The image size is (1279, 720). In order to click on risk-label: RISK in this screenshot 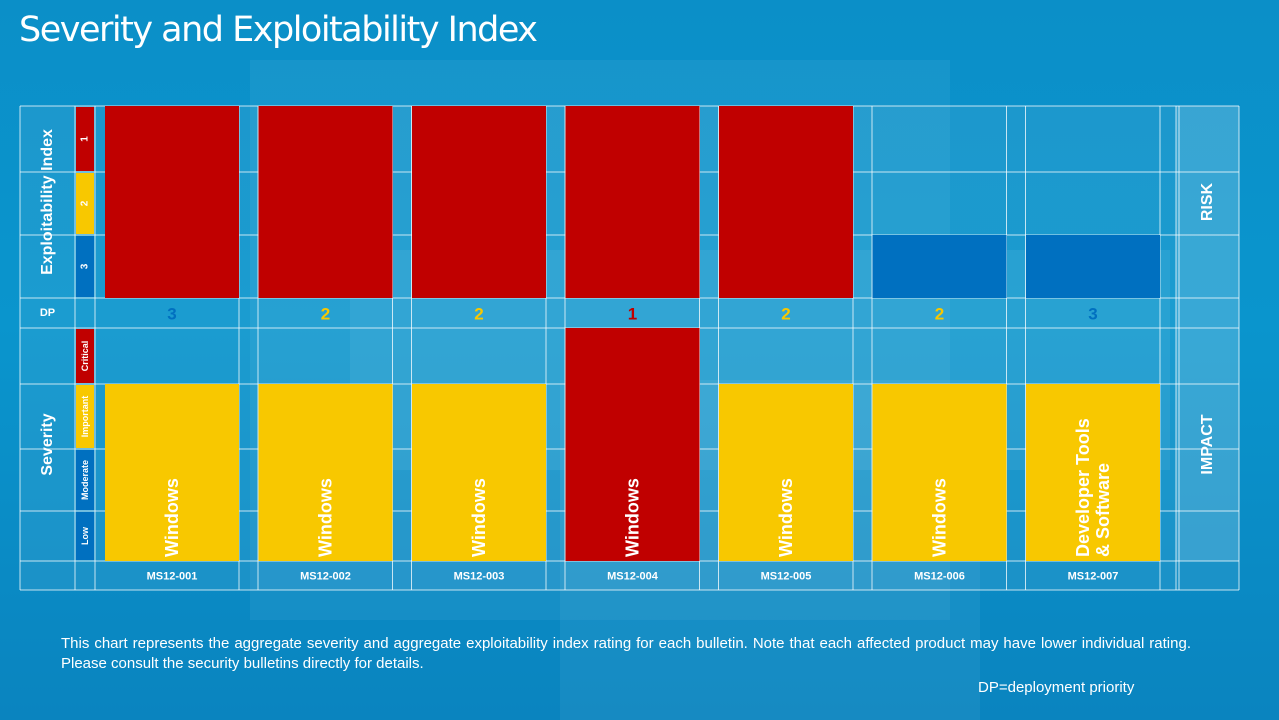, I will do `click(1207, 201)`.